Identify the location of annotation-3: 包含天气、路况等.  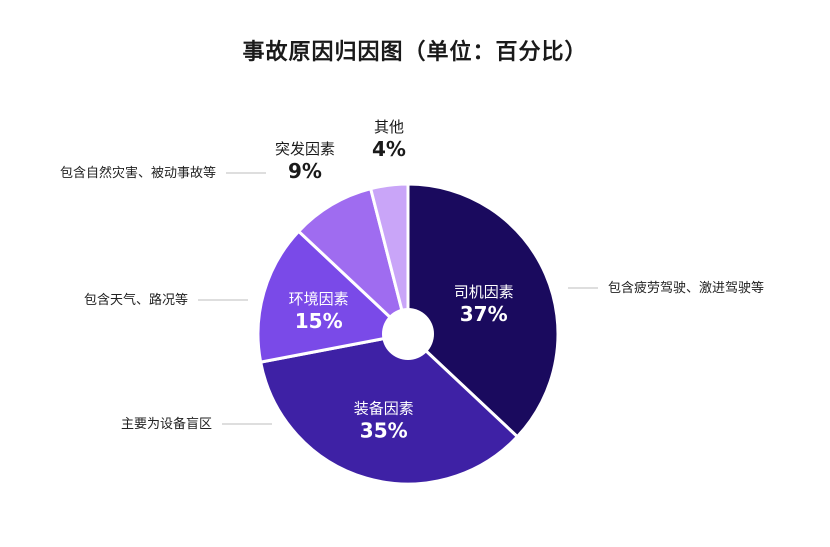
(136, 300).